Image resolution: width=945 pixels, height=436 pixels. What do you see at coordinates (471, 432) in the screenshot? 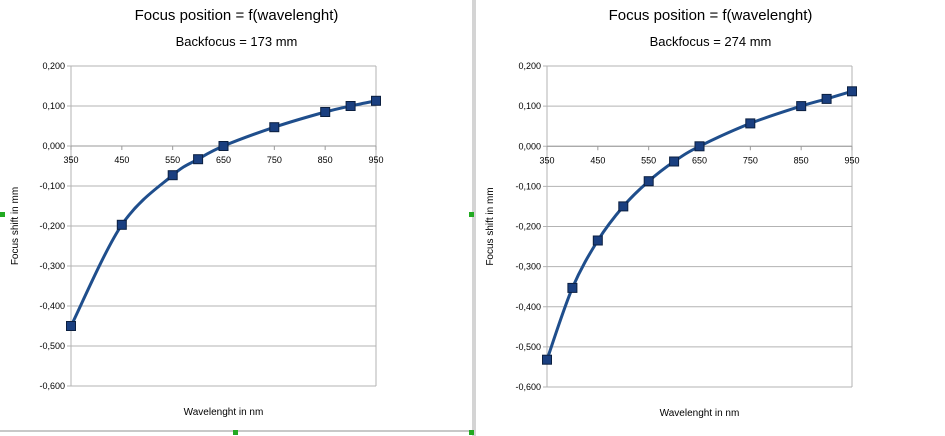
I see `resize-handle-corner` at bounding box center [471, 432].